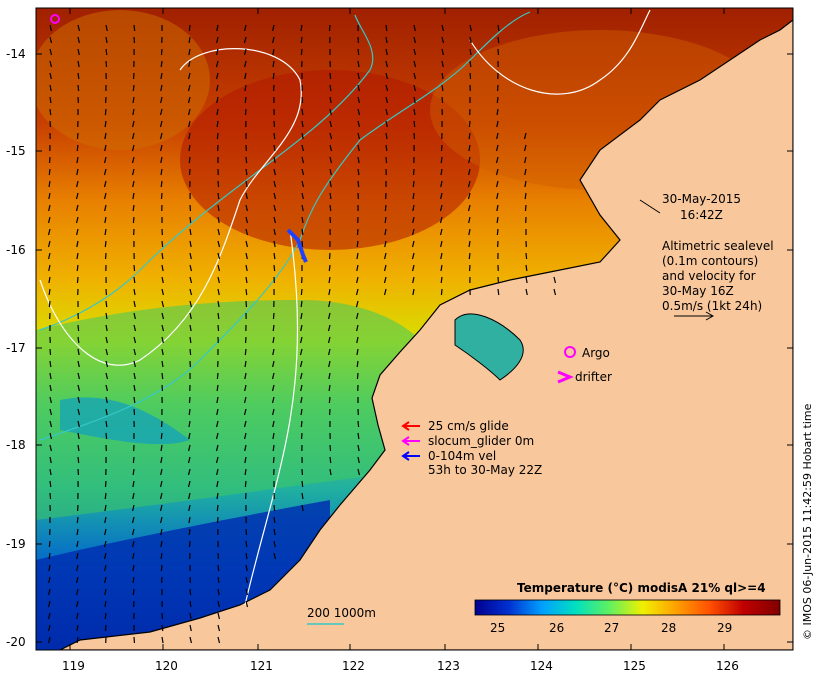 The height and width of the screenshot is (680, 820). I want to click on argo-icon, so click(570, 352).